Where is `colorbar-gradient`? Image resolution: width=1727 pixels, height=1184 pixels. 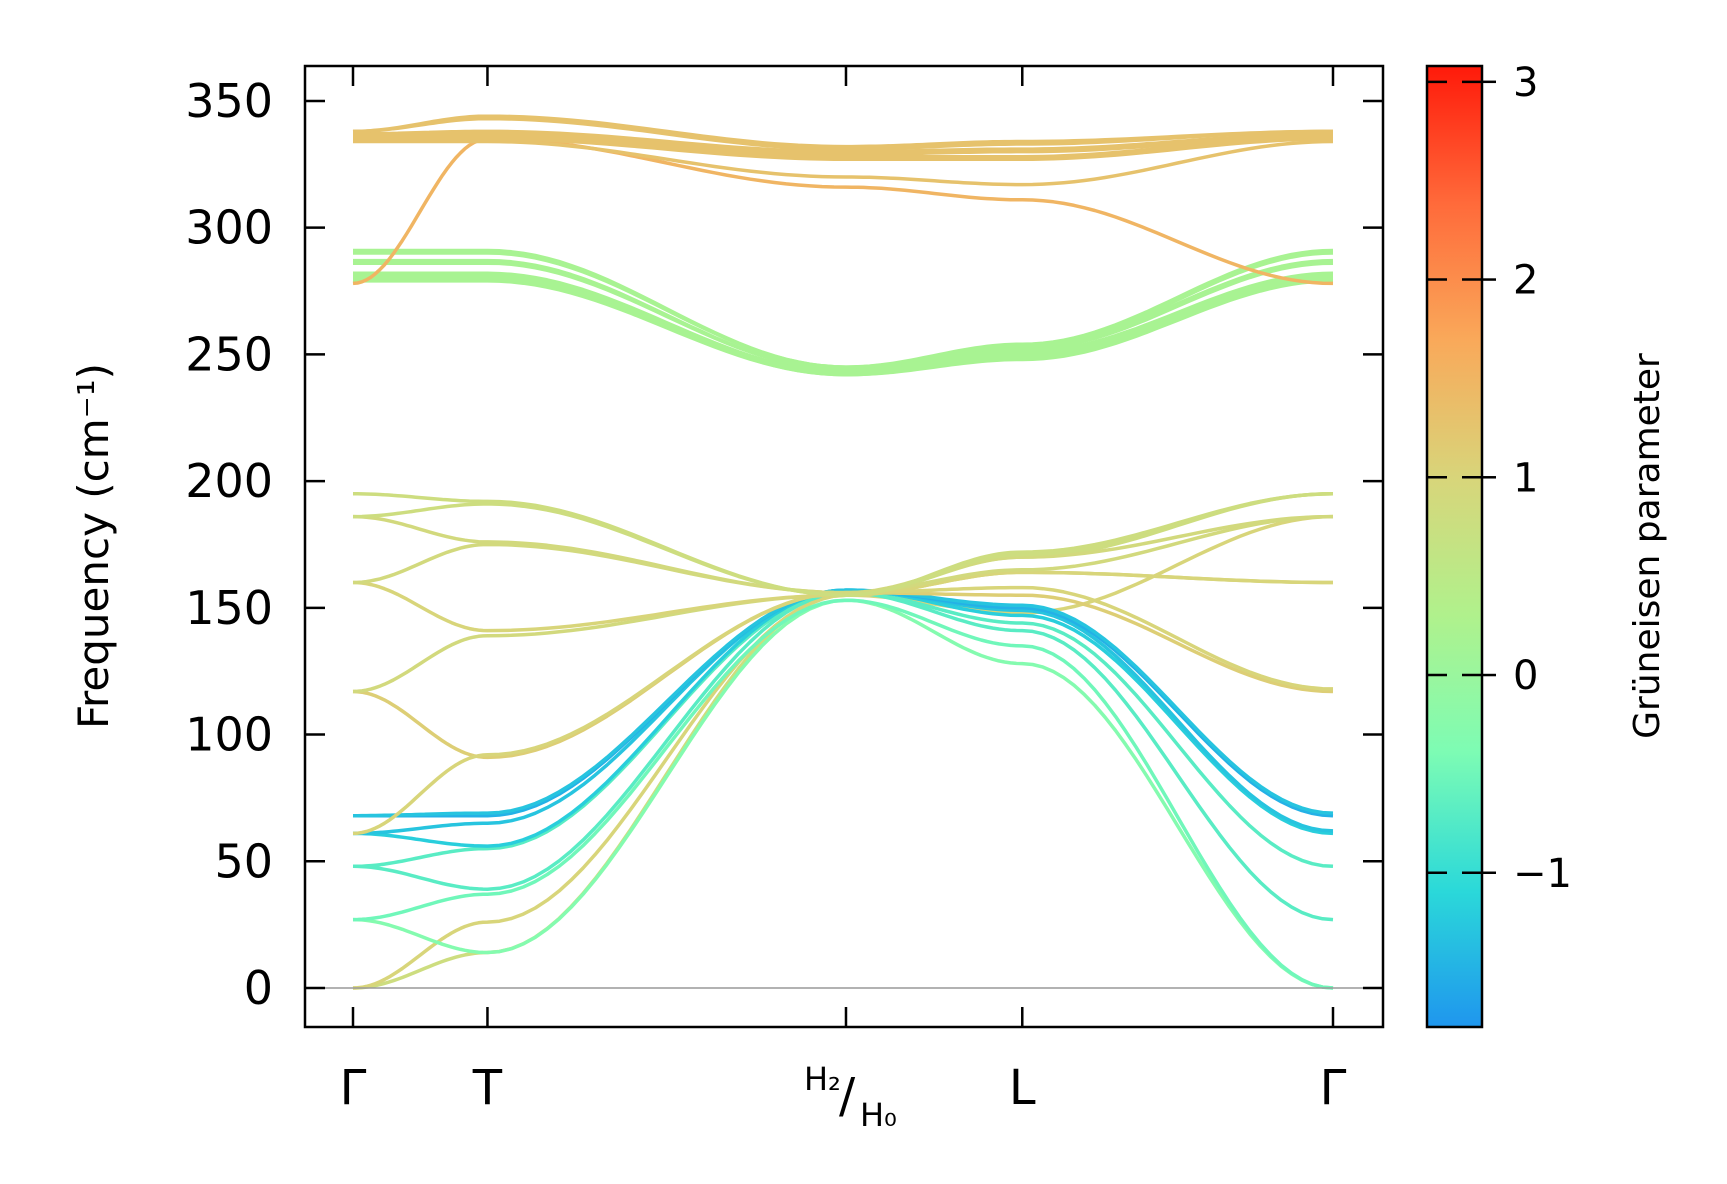 colorbar-gradient is located at coordinates (1454, 546).